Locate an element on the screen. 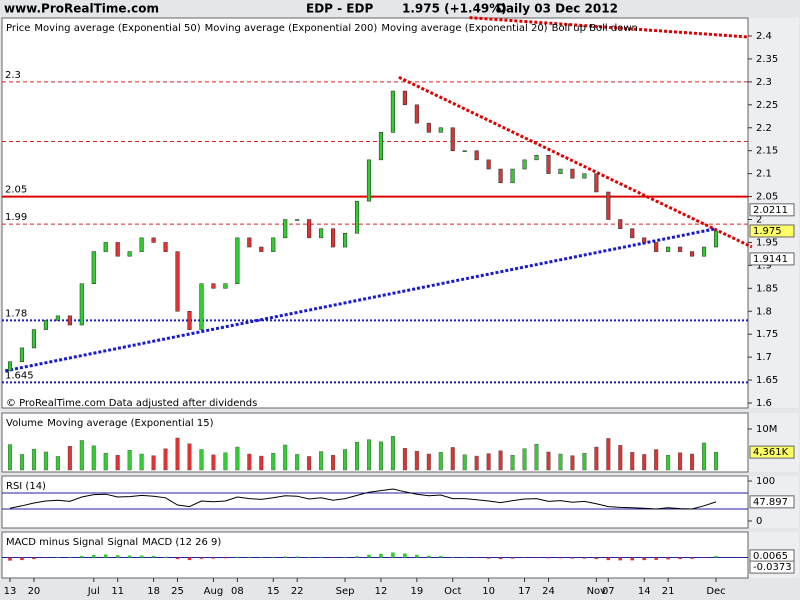 This screenshot has width=800, height=600. legend-entry: MACD (12 26 9) is located at coordinates (181, 542).